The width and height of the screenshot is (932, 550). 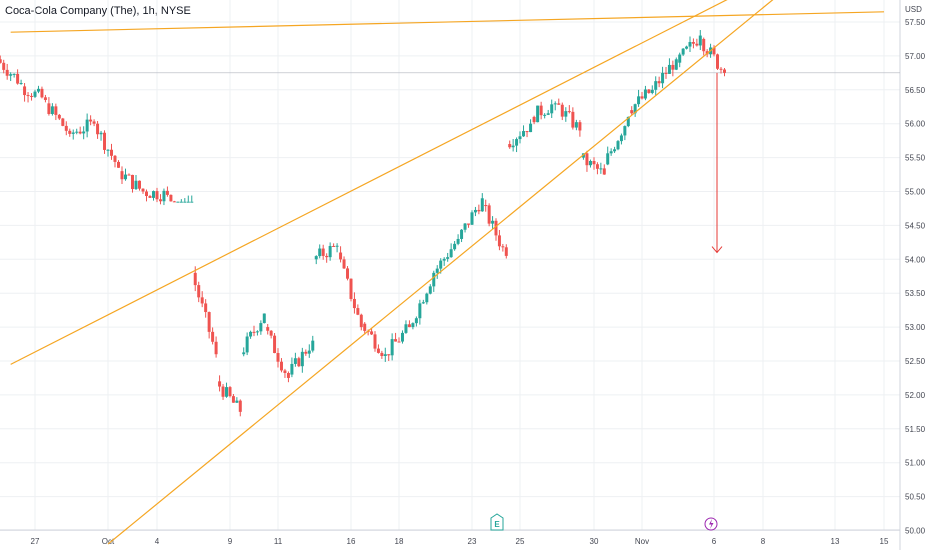 What do you see at coordinates (913, 9) in the screenshot?
I see `y-axis-currency: USD` at bounding box center [913, 9].